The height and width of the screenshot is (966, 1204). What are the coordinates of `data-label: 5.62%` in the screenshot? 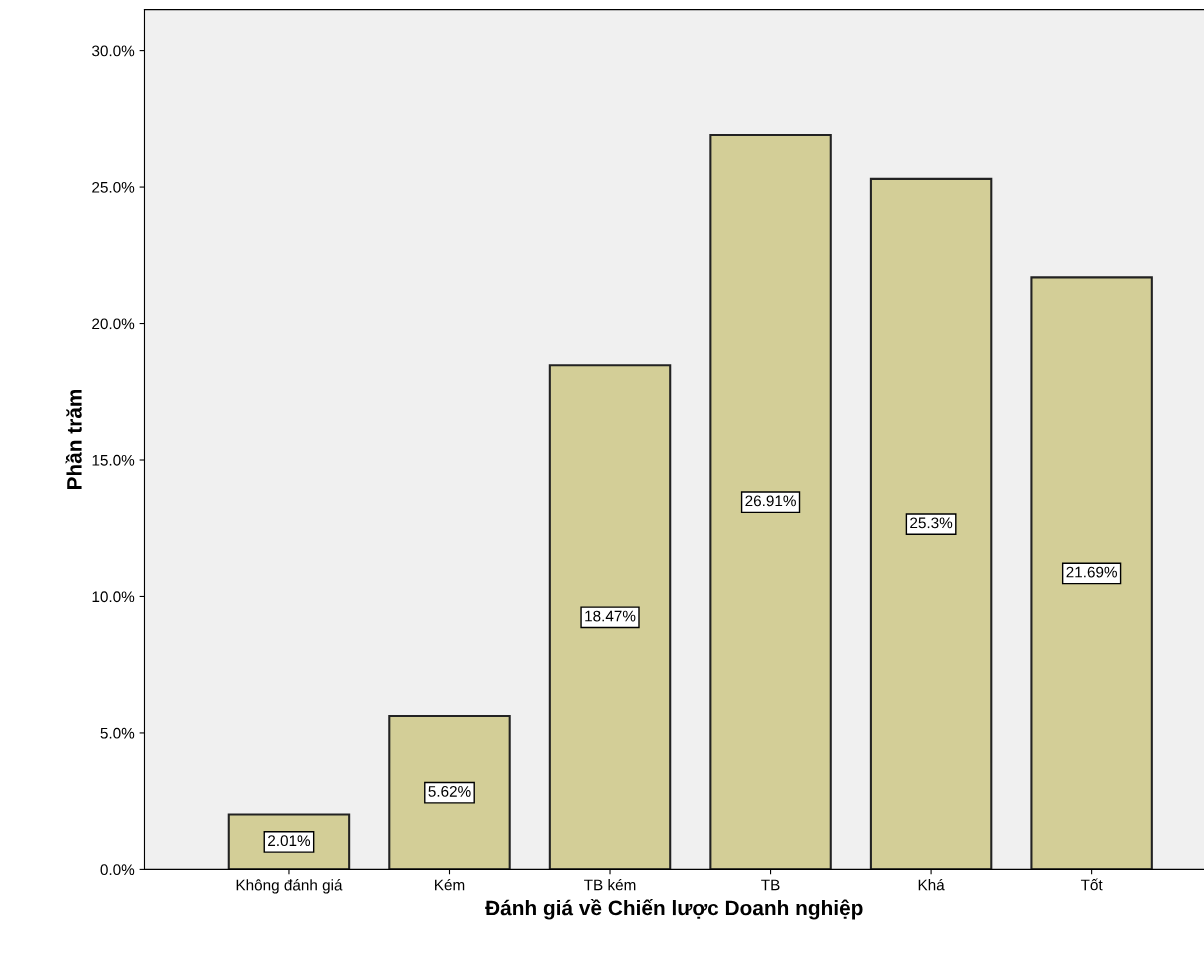 It's located at (449, 791).